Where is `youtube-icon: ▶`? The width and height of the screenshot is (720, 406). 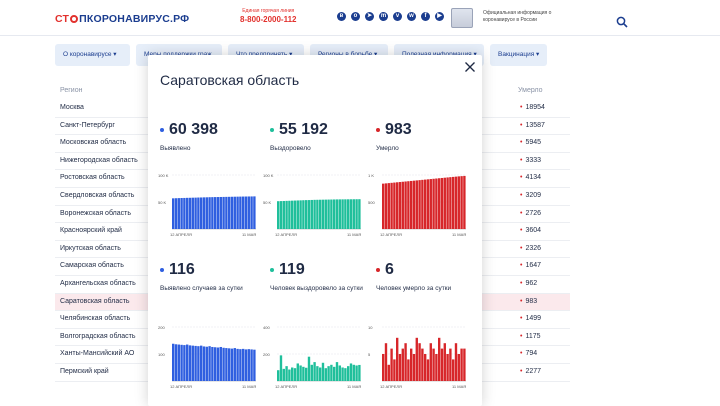
youtube-icon: ▶ is located at coordinates (439, 16).